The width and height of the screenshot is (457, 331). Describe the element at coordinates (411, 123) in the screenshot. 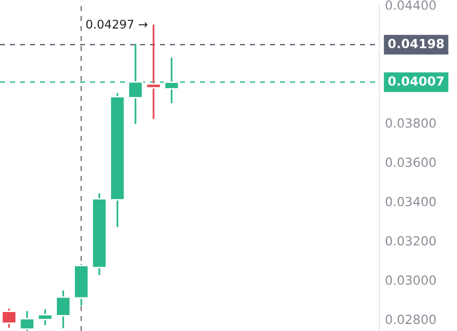

I see `y-tick-label: 0.03800` at that location.